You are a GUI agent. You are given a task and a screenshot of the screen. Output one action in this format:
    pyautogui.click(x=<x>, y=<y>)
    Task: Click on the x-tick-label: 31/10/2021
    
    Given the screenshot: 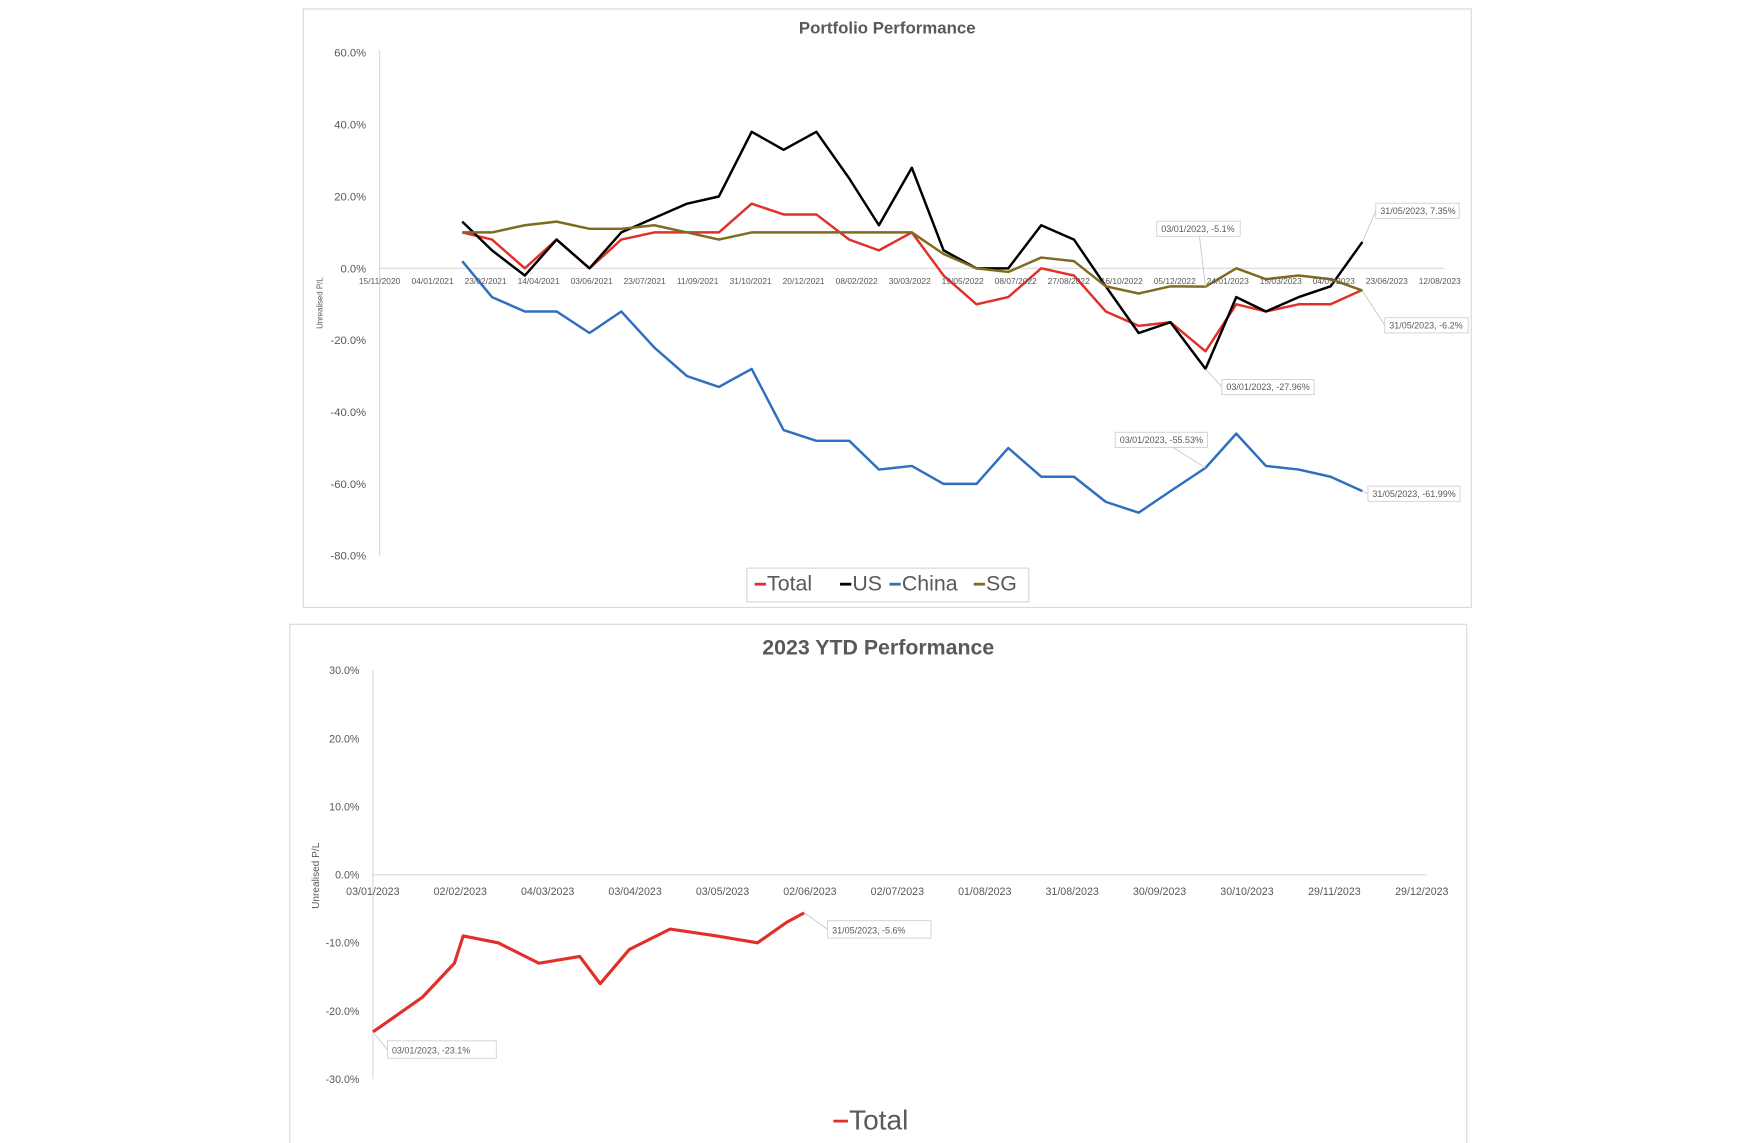 What is the action you would take?
    pyautogui.click(x=751, y=281)
    